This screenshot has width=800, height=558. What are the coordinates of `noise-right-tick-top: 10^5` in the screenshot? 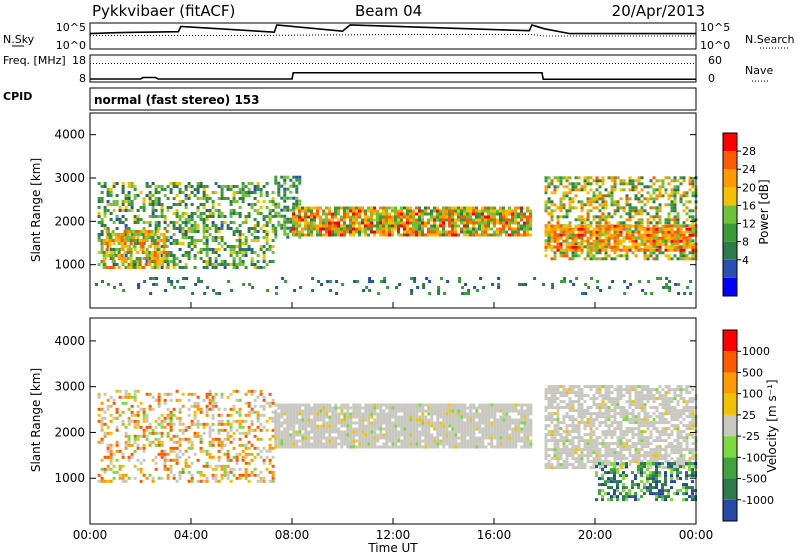 It's located at (715, 27).